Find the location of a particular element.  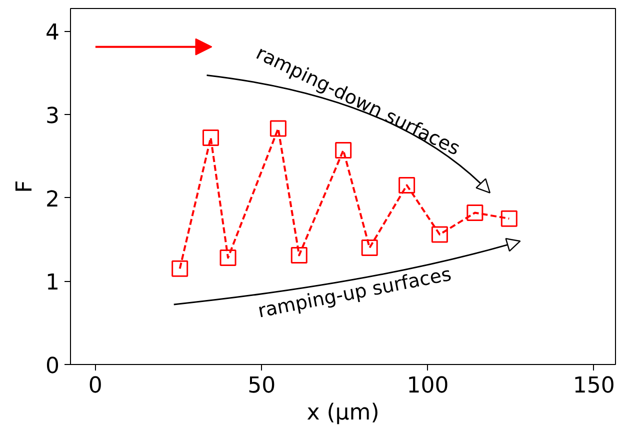

y-tick-label: 0 is located at coordinates (53, 366).